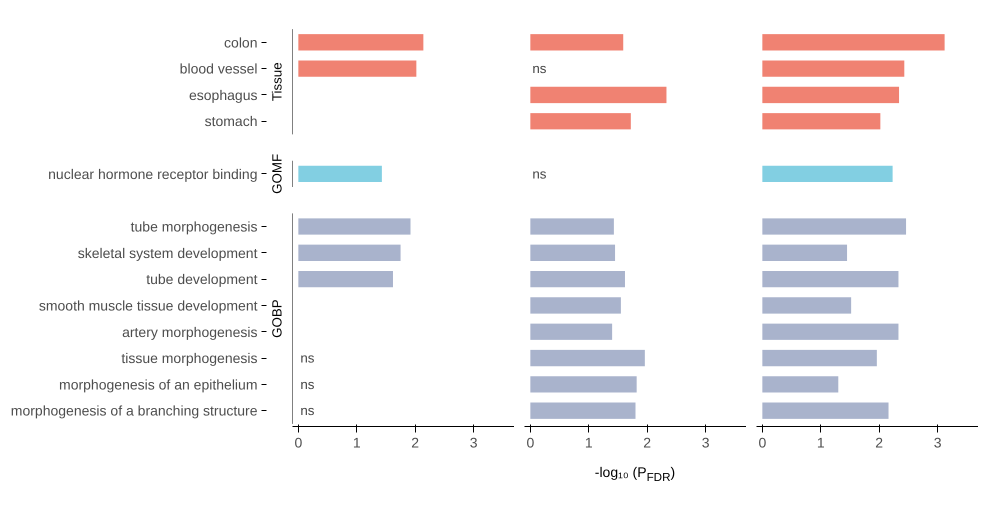 This screenshot has height=512, width=997. Describe the element at coordinates (134, 410) in the screenshot. I see `y-tick-label: morphogenesis of a branching structure` at that location.